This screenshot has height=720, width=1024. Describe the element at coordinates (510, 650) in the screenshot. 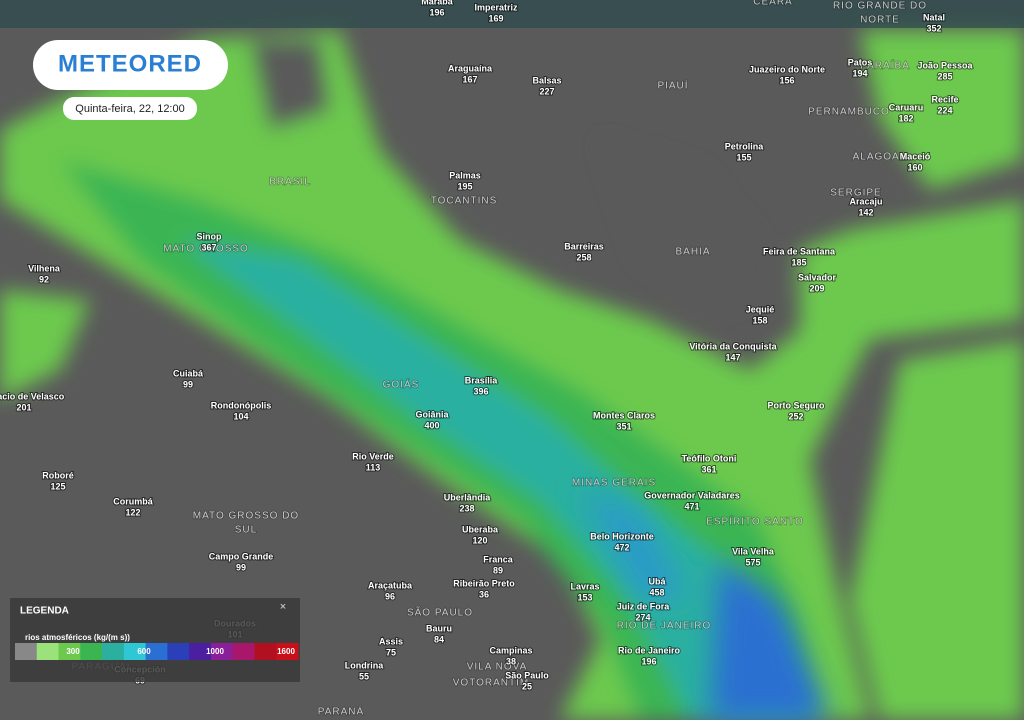

I see `city-name: Campinas` at that location.